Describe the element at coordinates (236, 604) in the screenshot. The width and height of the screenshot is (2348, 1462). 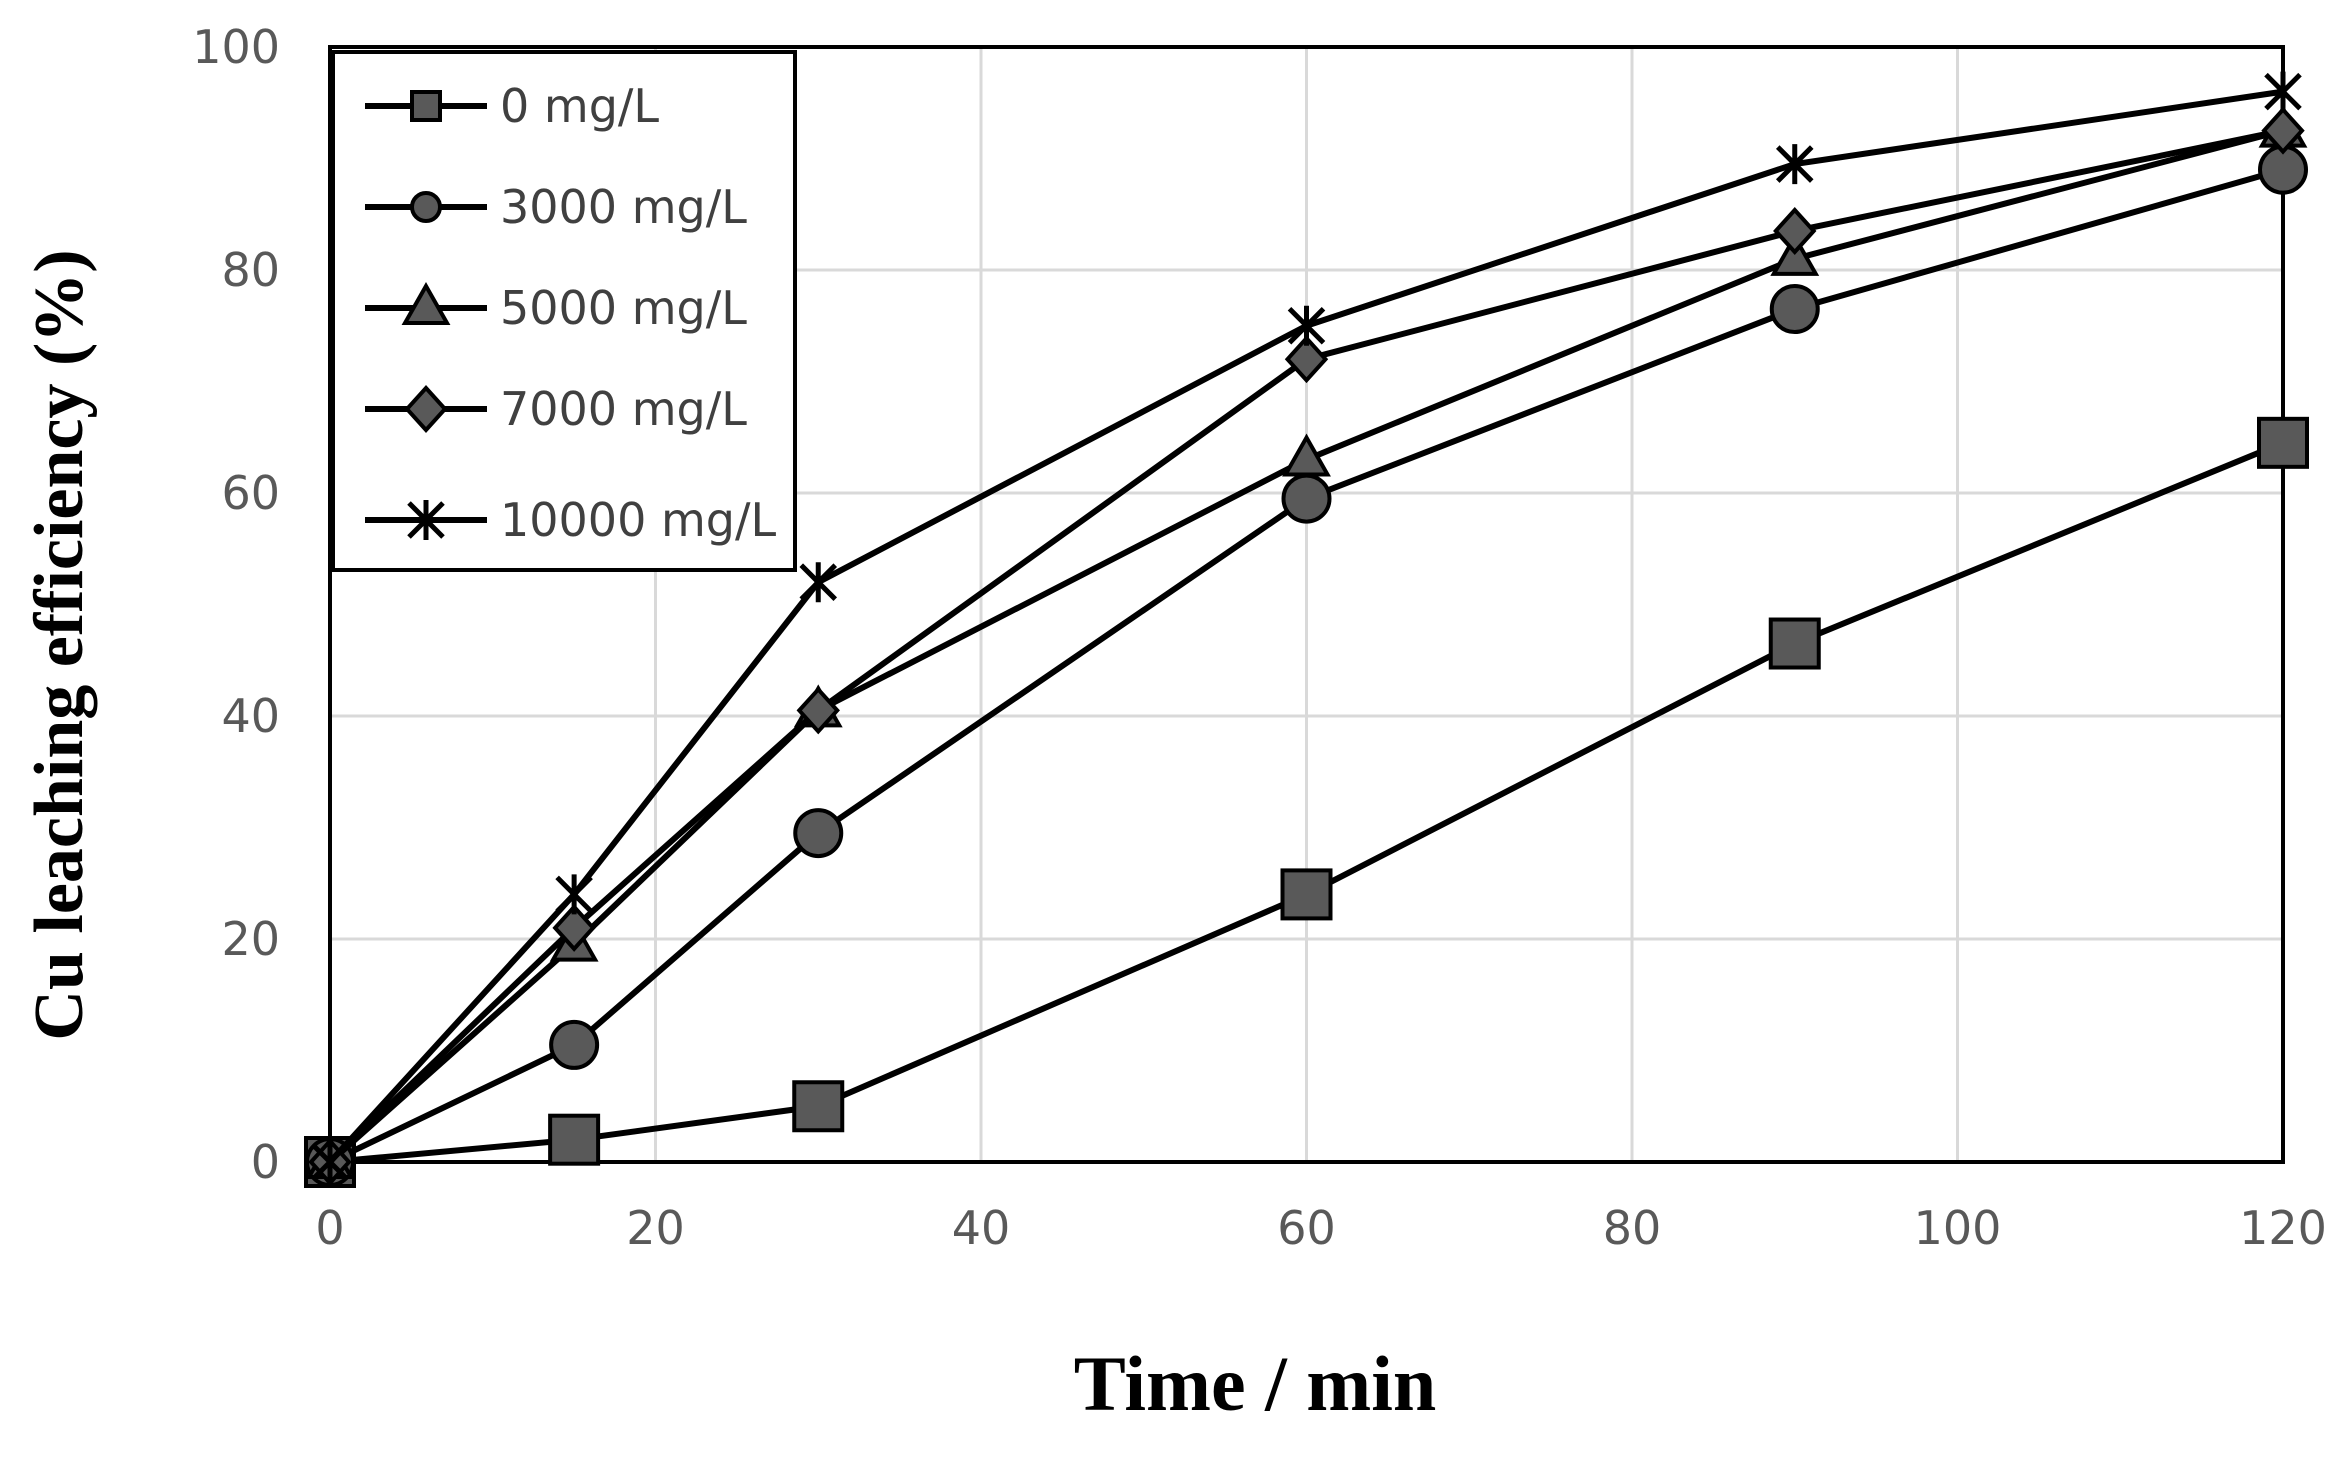
I see `y-axis-ticks: 0 20 40 60 80 100` at that location.